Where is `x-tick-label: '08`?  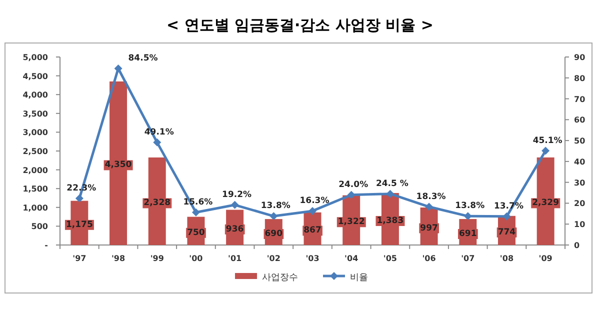 x-tick-label: '08 is located at coordinates (507, 258).